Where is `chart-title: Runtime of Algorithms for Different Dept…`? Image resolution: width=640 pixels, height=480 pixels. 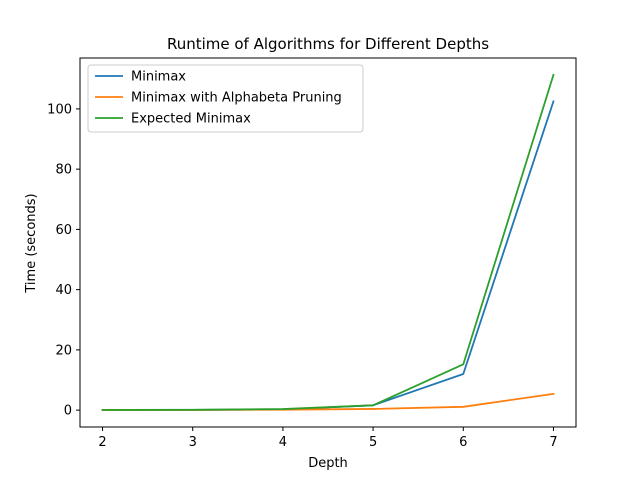 chart-title: Runtime of Algorithms for Different Dept… is located at coordinates (328, 44).